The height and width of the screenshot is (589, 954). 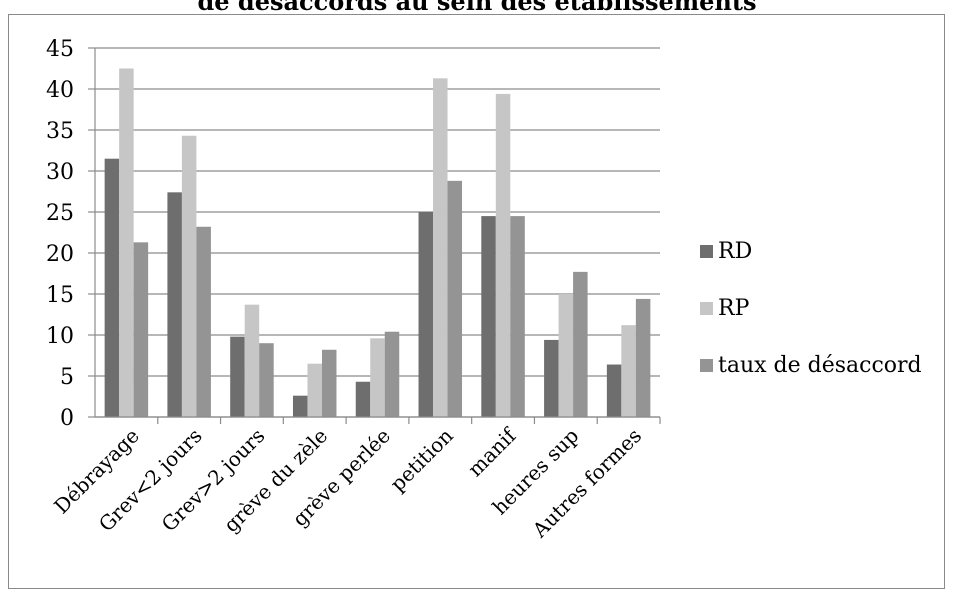 What do you see at coordinates (67, 377) in the screenshot?
I see `y-tick-label: 5` at bounding box center [67, 377].